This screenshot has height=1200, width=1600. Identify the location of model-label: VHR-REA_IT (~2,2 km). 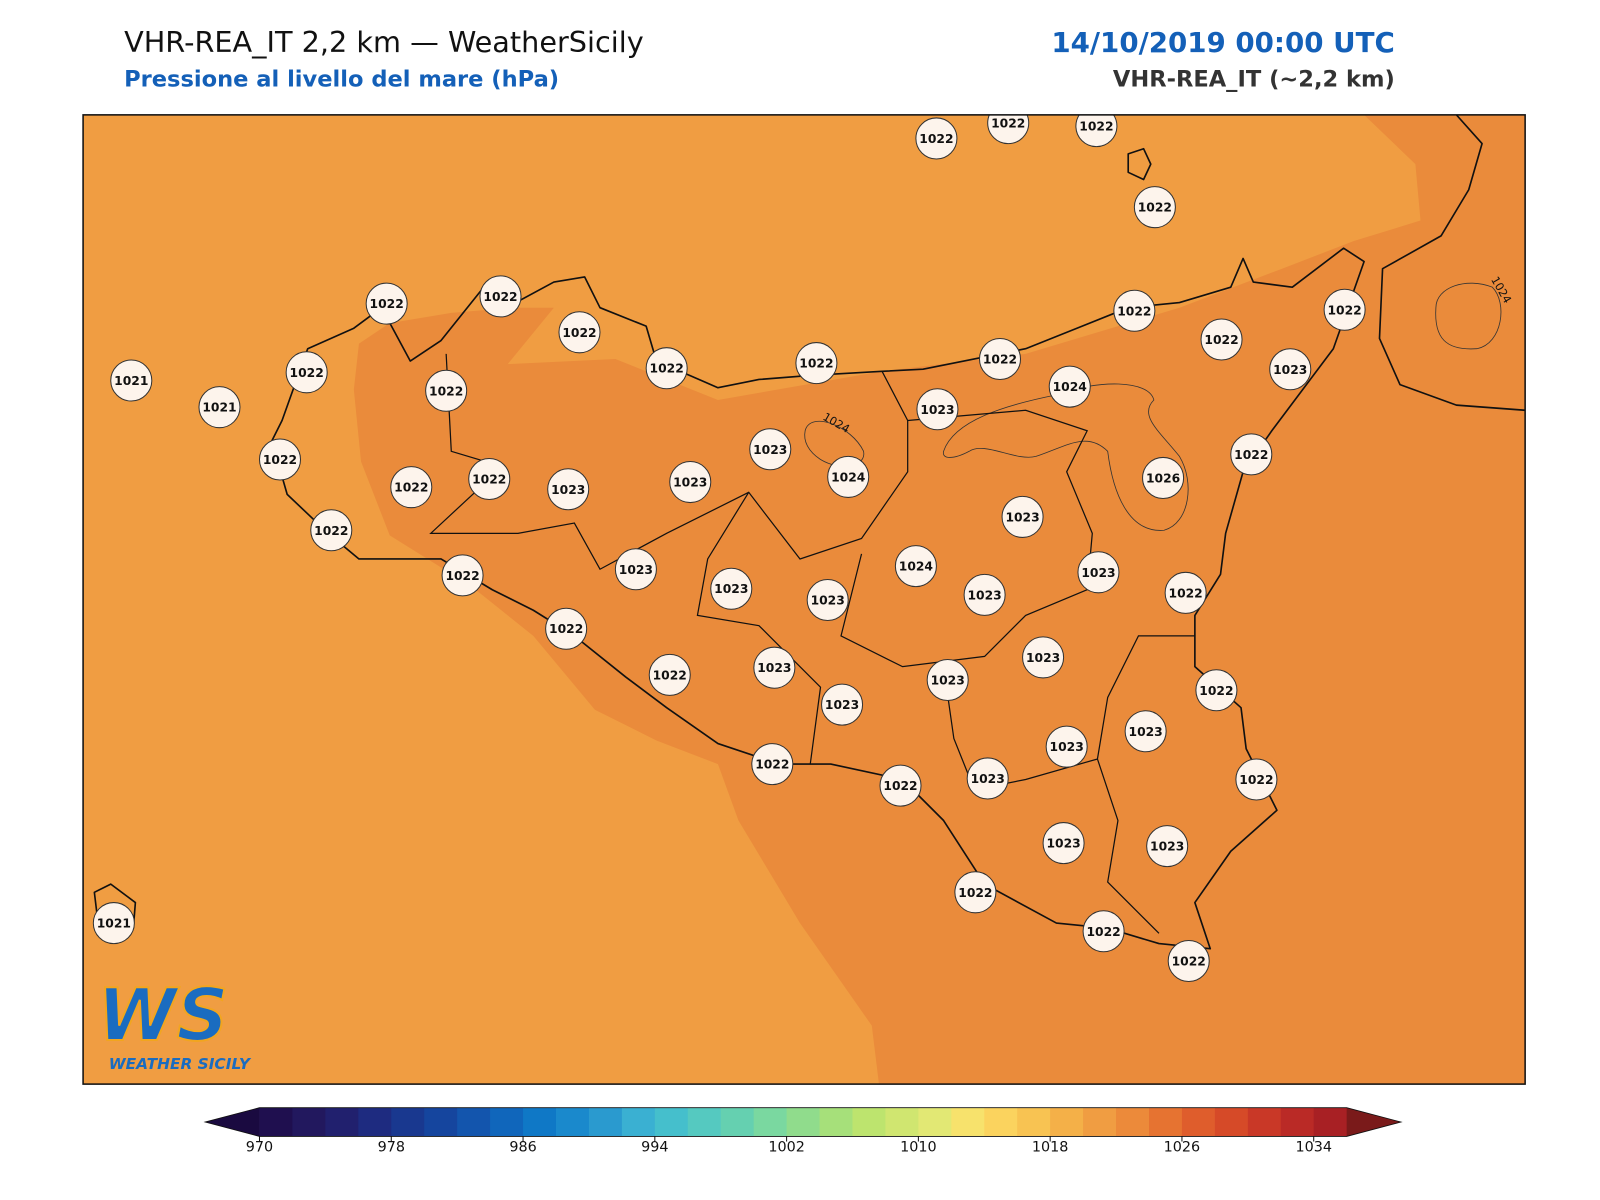
(1254, 80).